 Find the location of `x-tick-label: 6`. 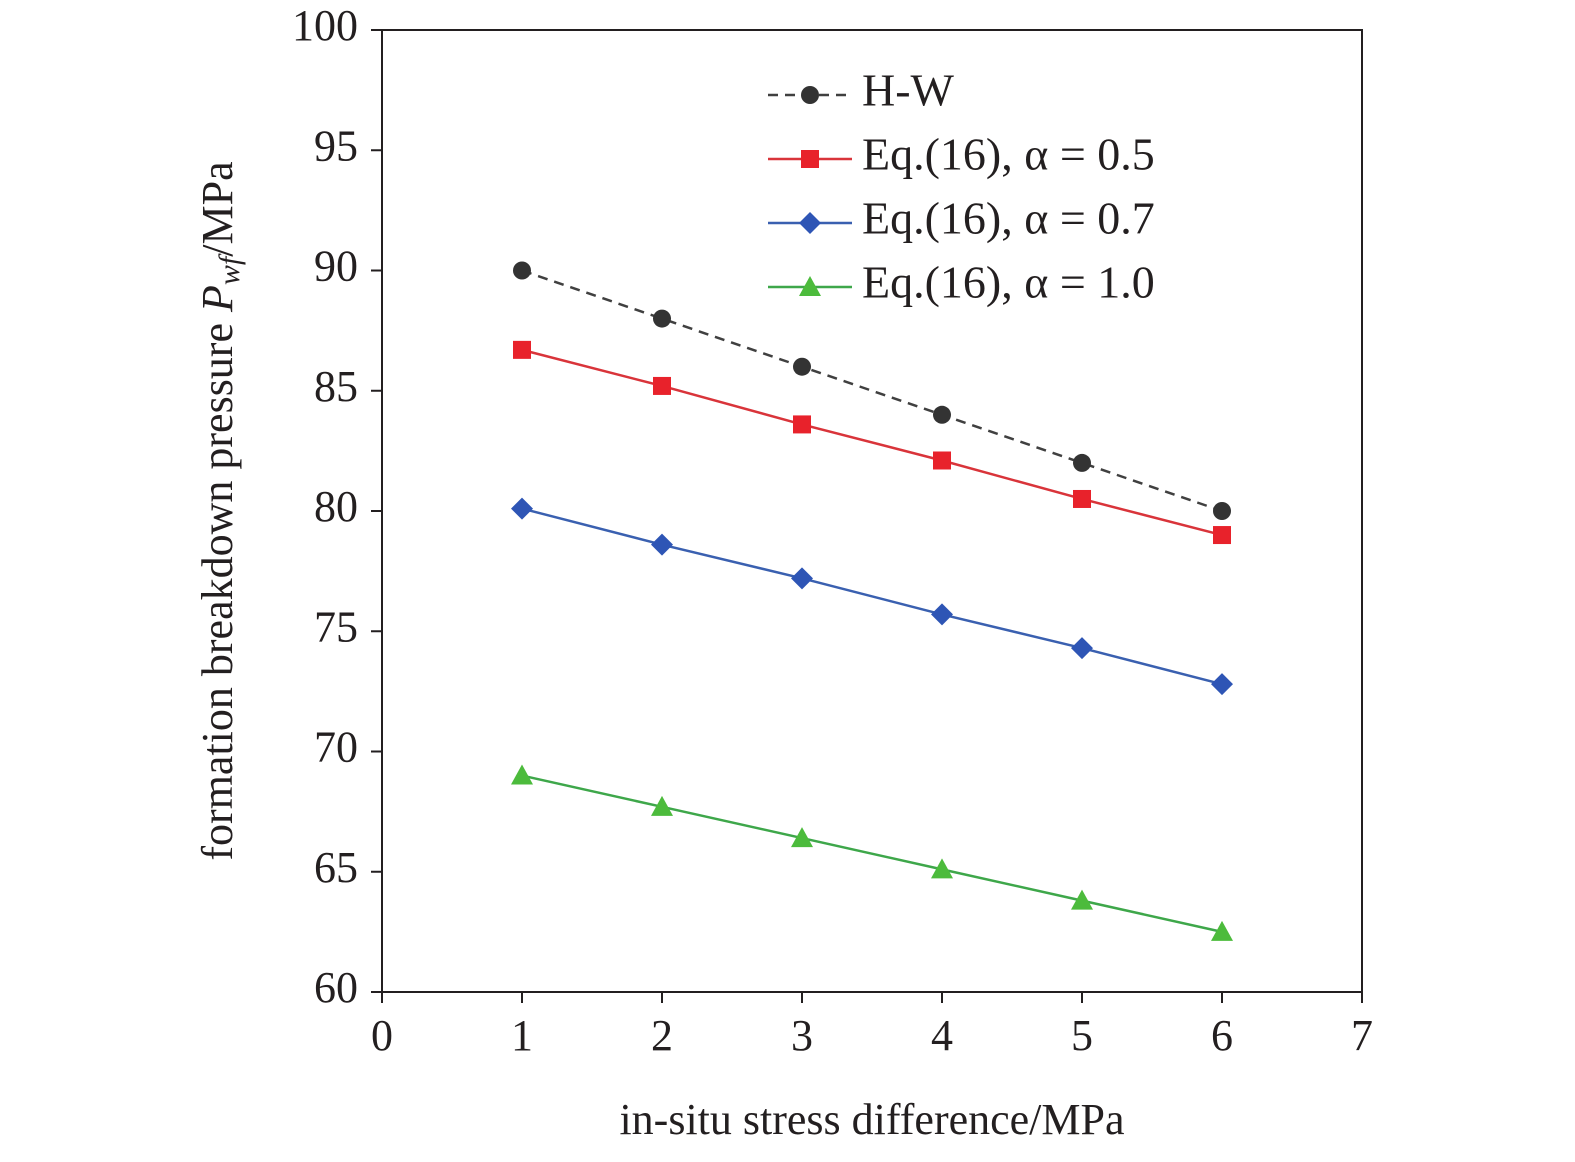

x-tick-label: 6 is located at coordinates (1222, 1035).